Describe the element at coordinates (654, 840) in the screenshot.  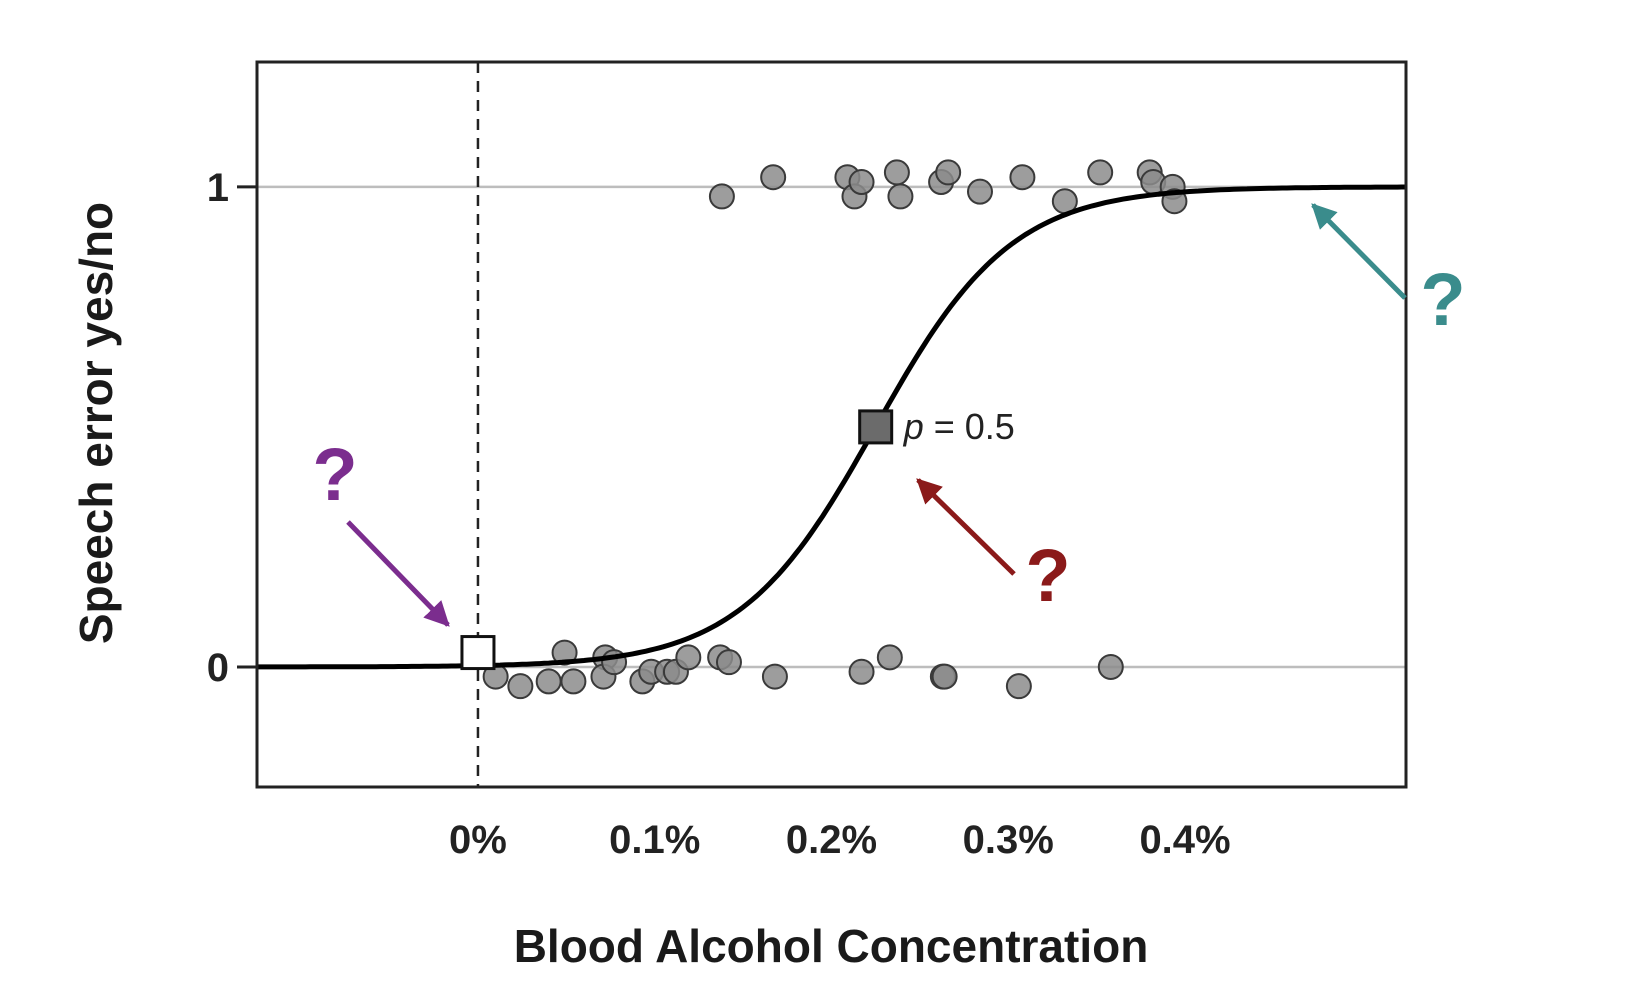
I see `x-tick-label-1: 0.1%` at that location.